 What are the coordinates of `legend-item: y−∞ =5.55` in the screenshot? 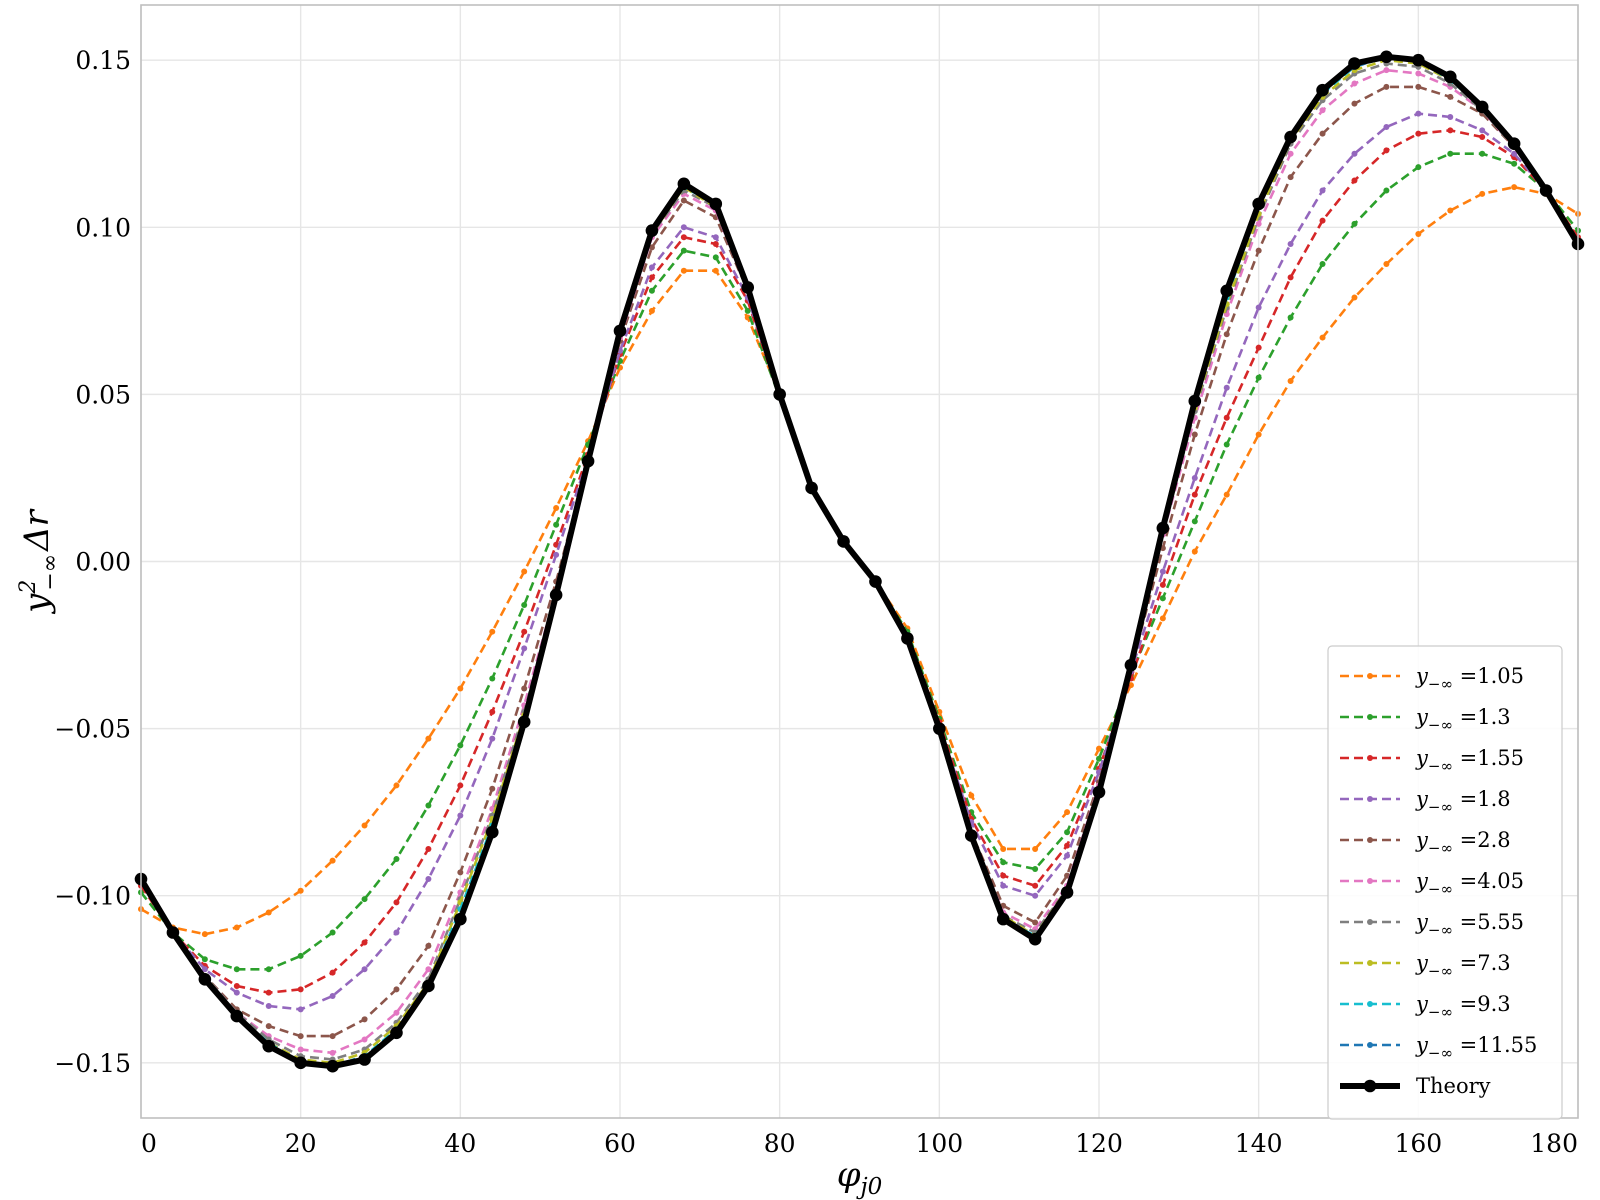 It's located at (1432, 924).